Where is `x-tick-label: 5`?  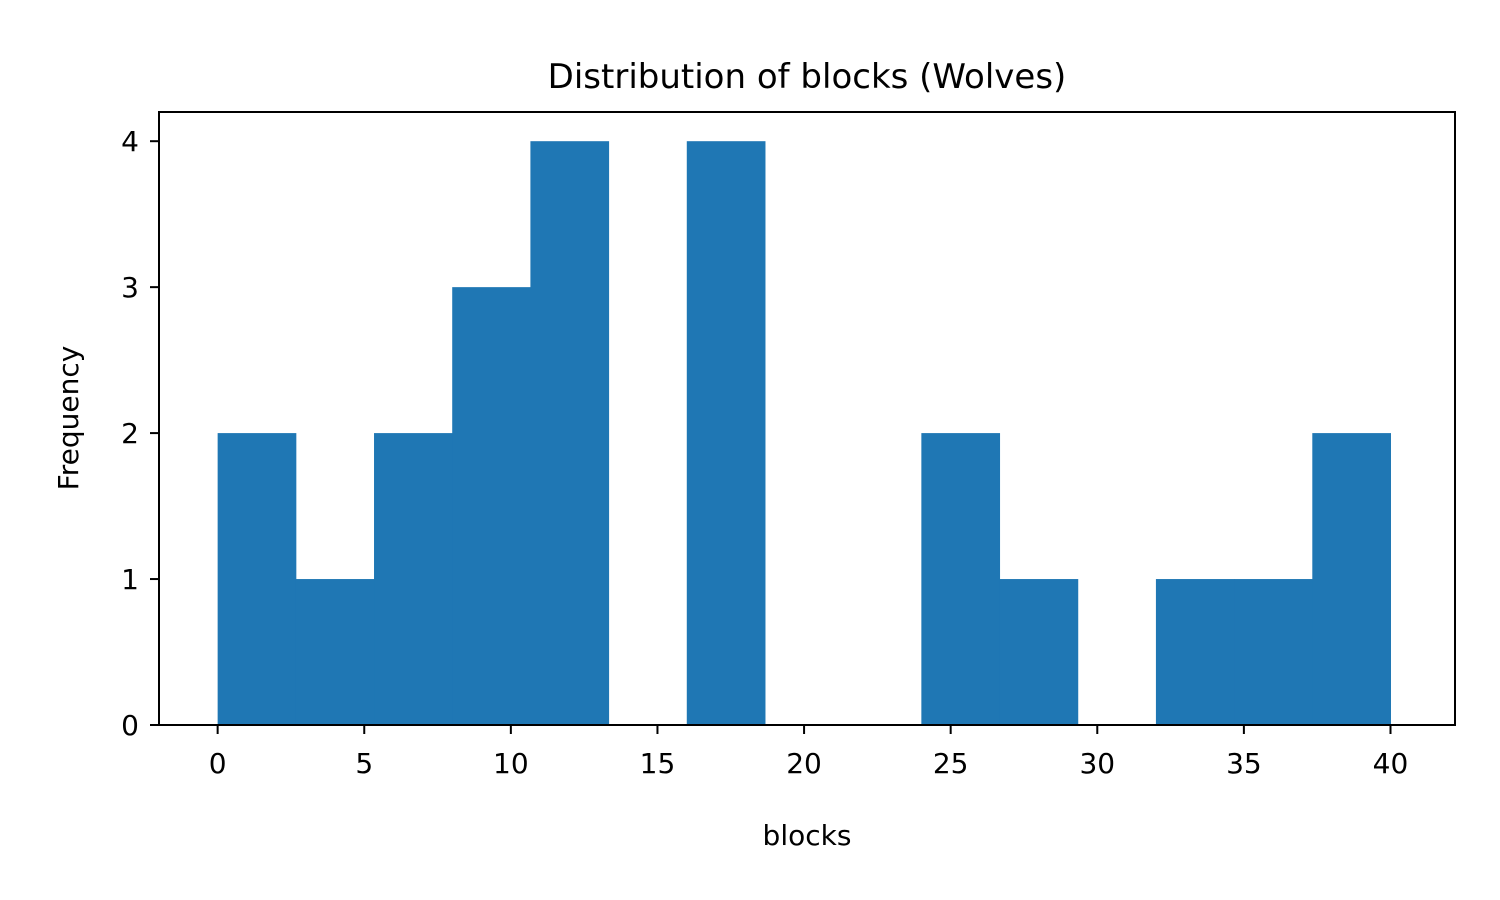
x-tick-label: 5 is located at coordinates (364, 763).